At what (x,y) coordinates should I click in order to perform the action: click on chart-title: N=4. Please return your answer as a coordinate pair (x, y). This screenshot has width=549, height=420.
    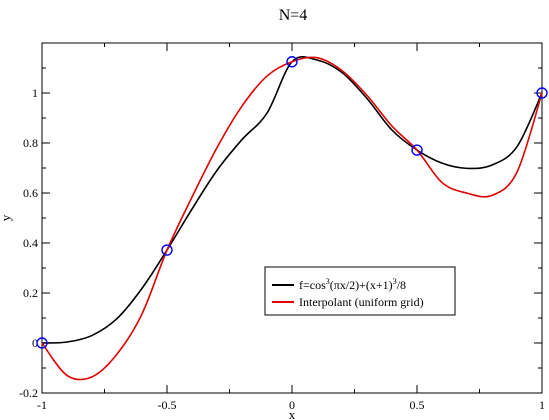
    Looking at the image, I should click on (293, 15).